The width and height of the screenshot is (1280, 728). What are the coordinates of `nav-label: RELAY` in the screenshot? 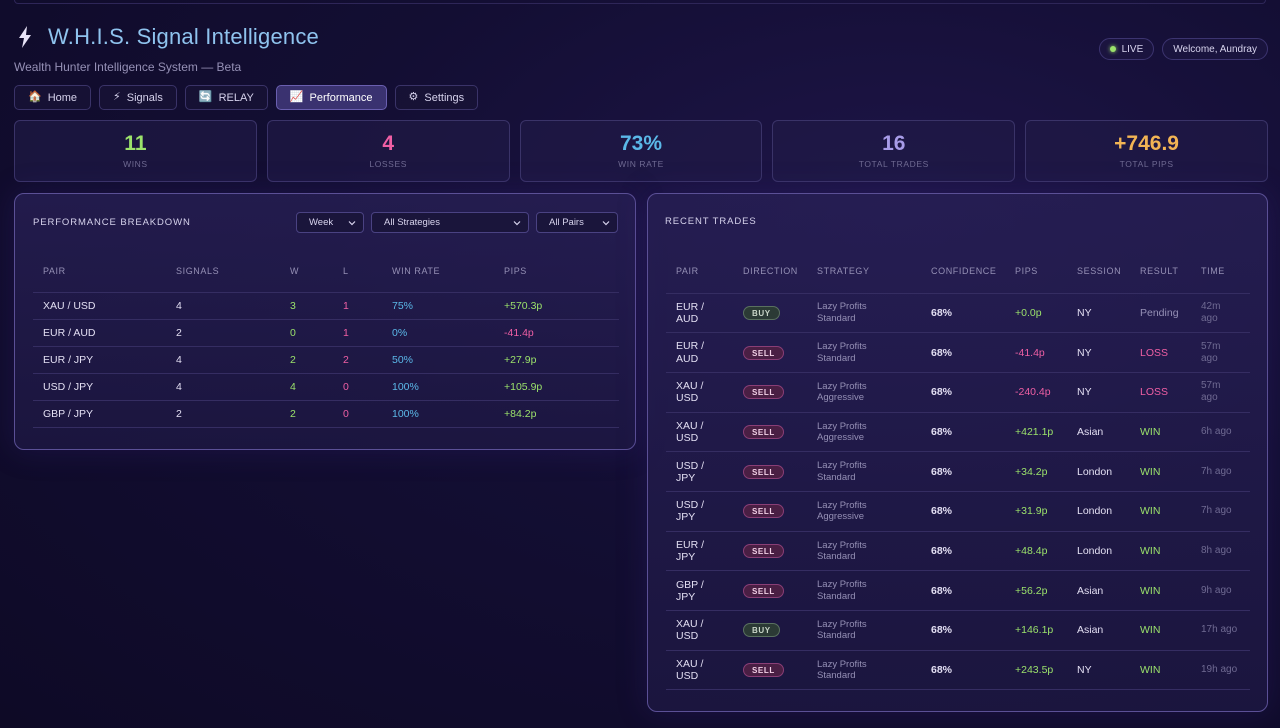 It's located at (236, 97).